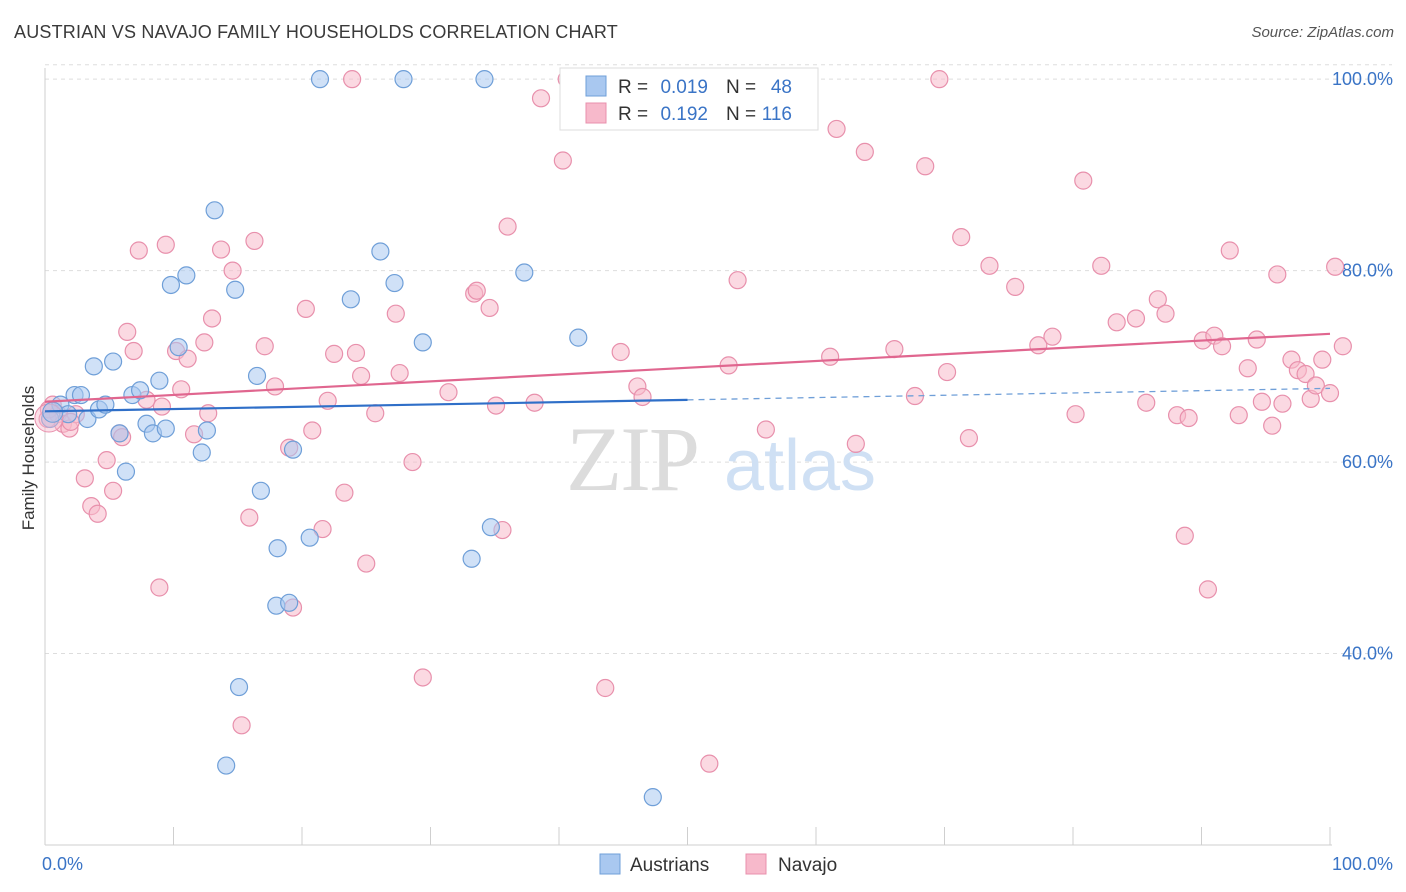 The height and width of the screenshot is (892, 1406). I want to click on y-tick-label: 40.0%, so click(1367, 654).